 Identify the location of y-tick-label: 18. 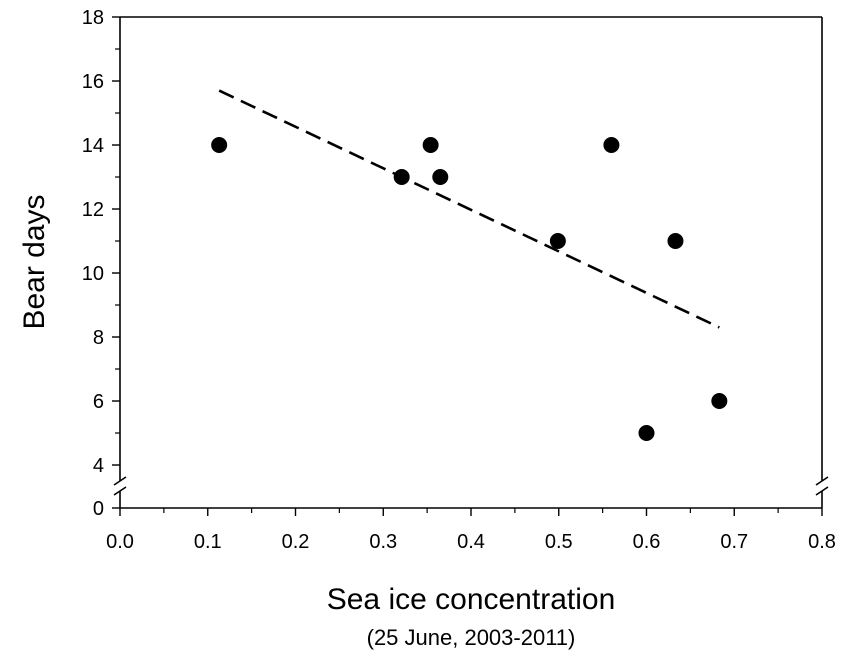
(93, 18).